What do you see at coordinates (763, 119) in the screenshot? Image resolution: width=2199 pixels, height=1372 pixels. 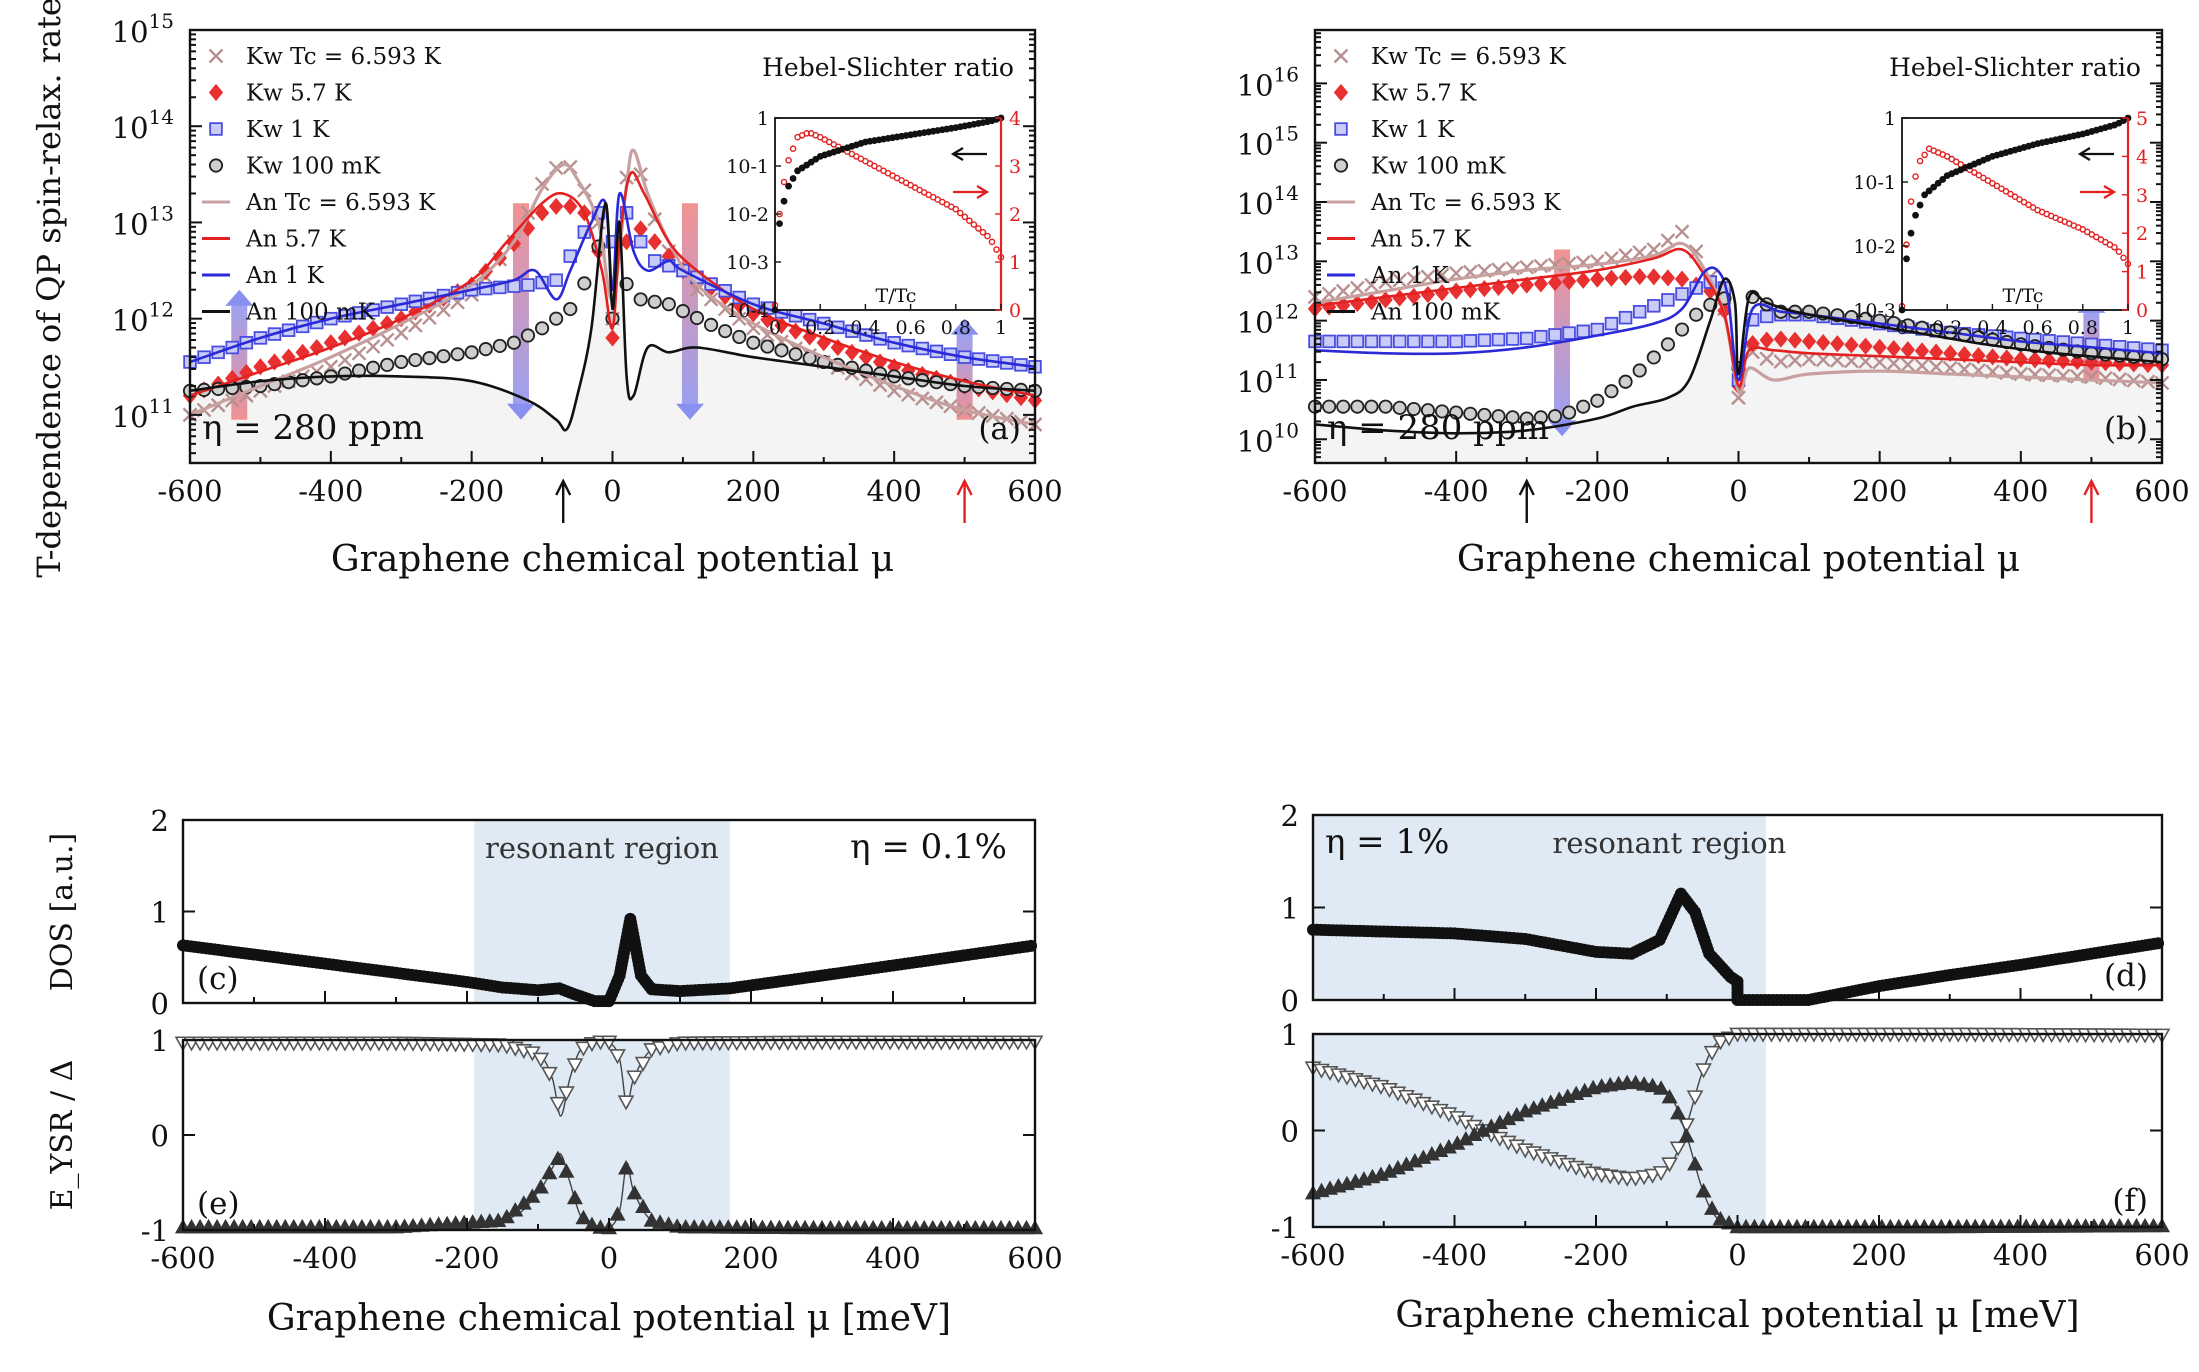 I see `inset-left-tick-label: 1` at bounding box center [763, 119].